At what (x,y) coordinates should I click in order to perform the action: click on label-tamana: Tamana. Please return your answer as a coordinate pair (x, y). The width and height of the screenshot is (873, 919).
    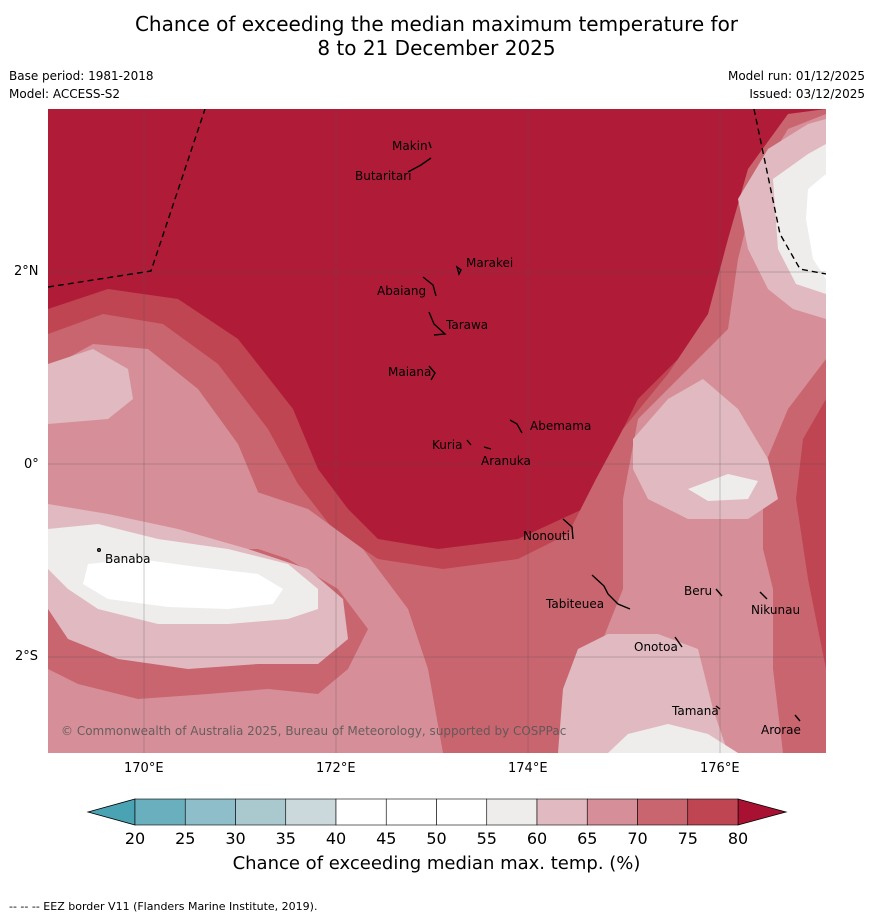
    Looking at the image, I should click on (695, 711).